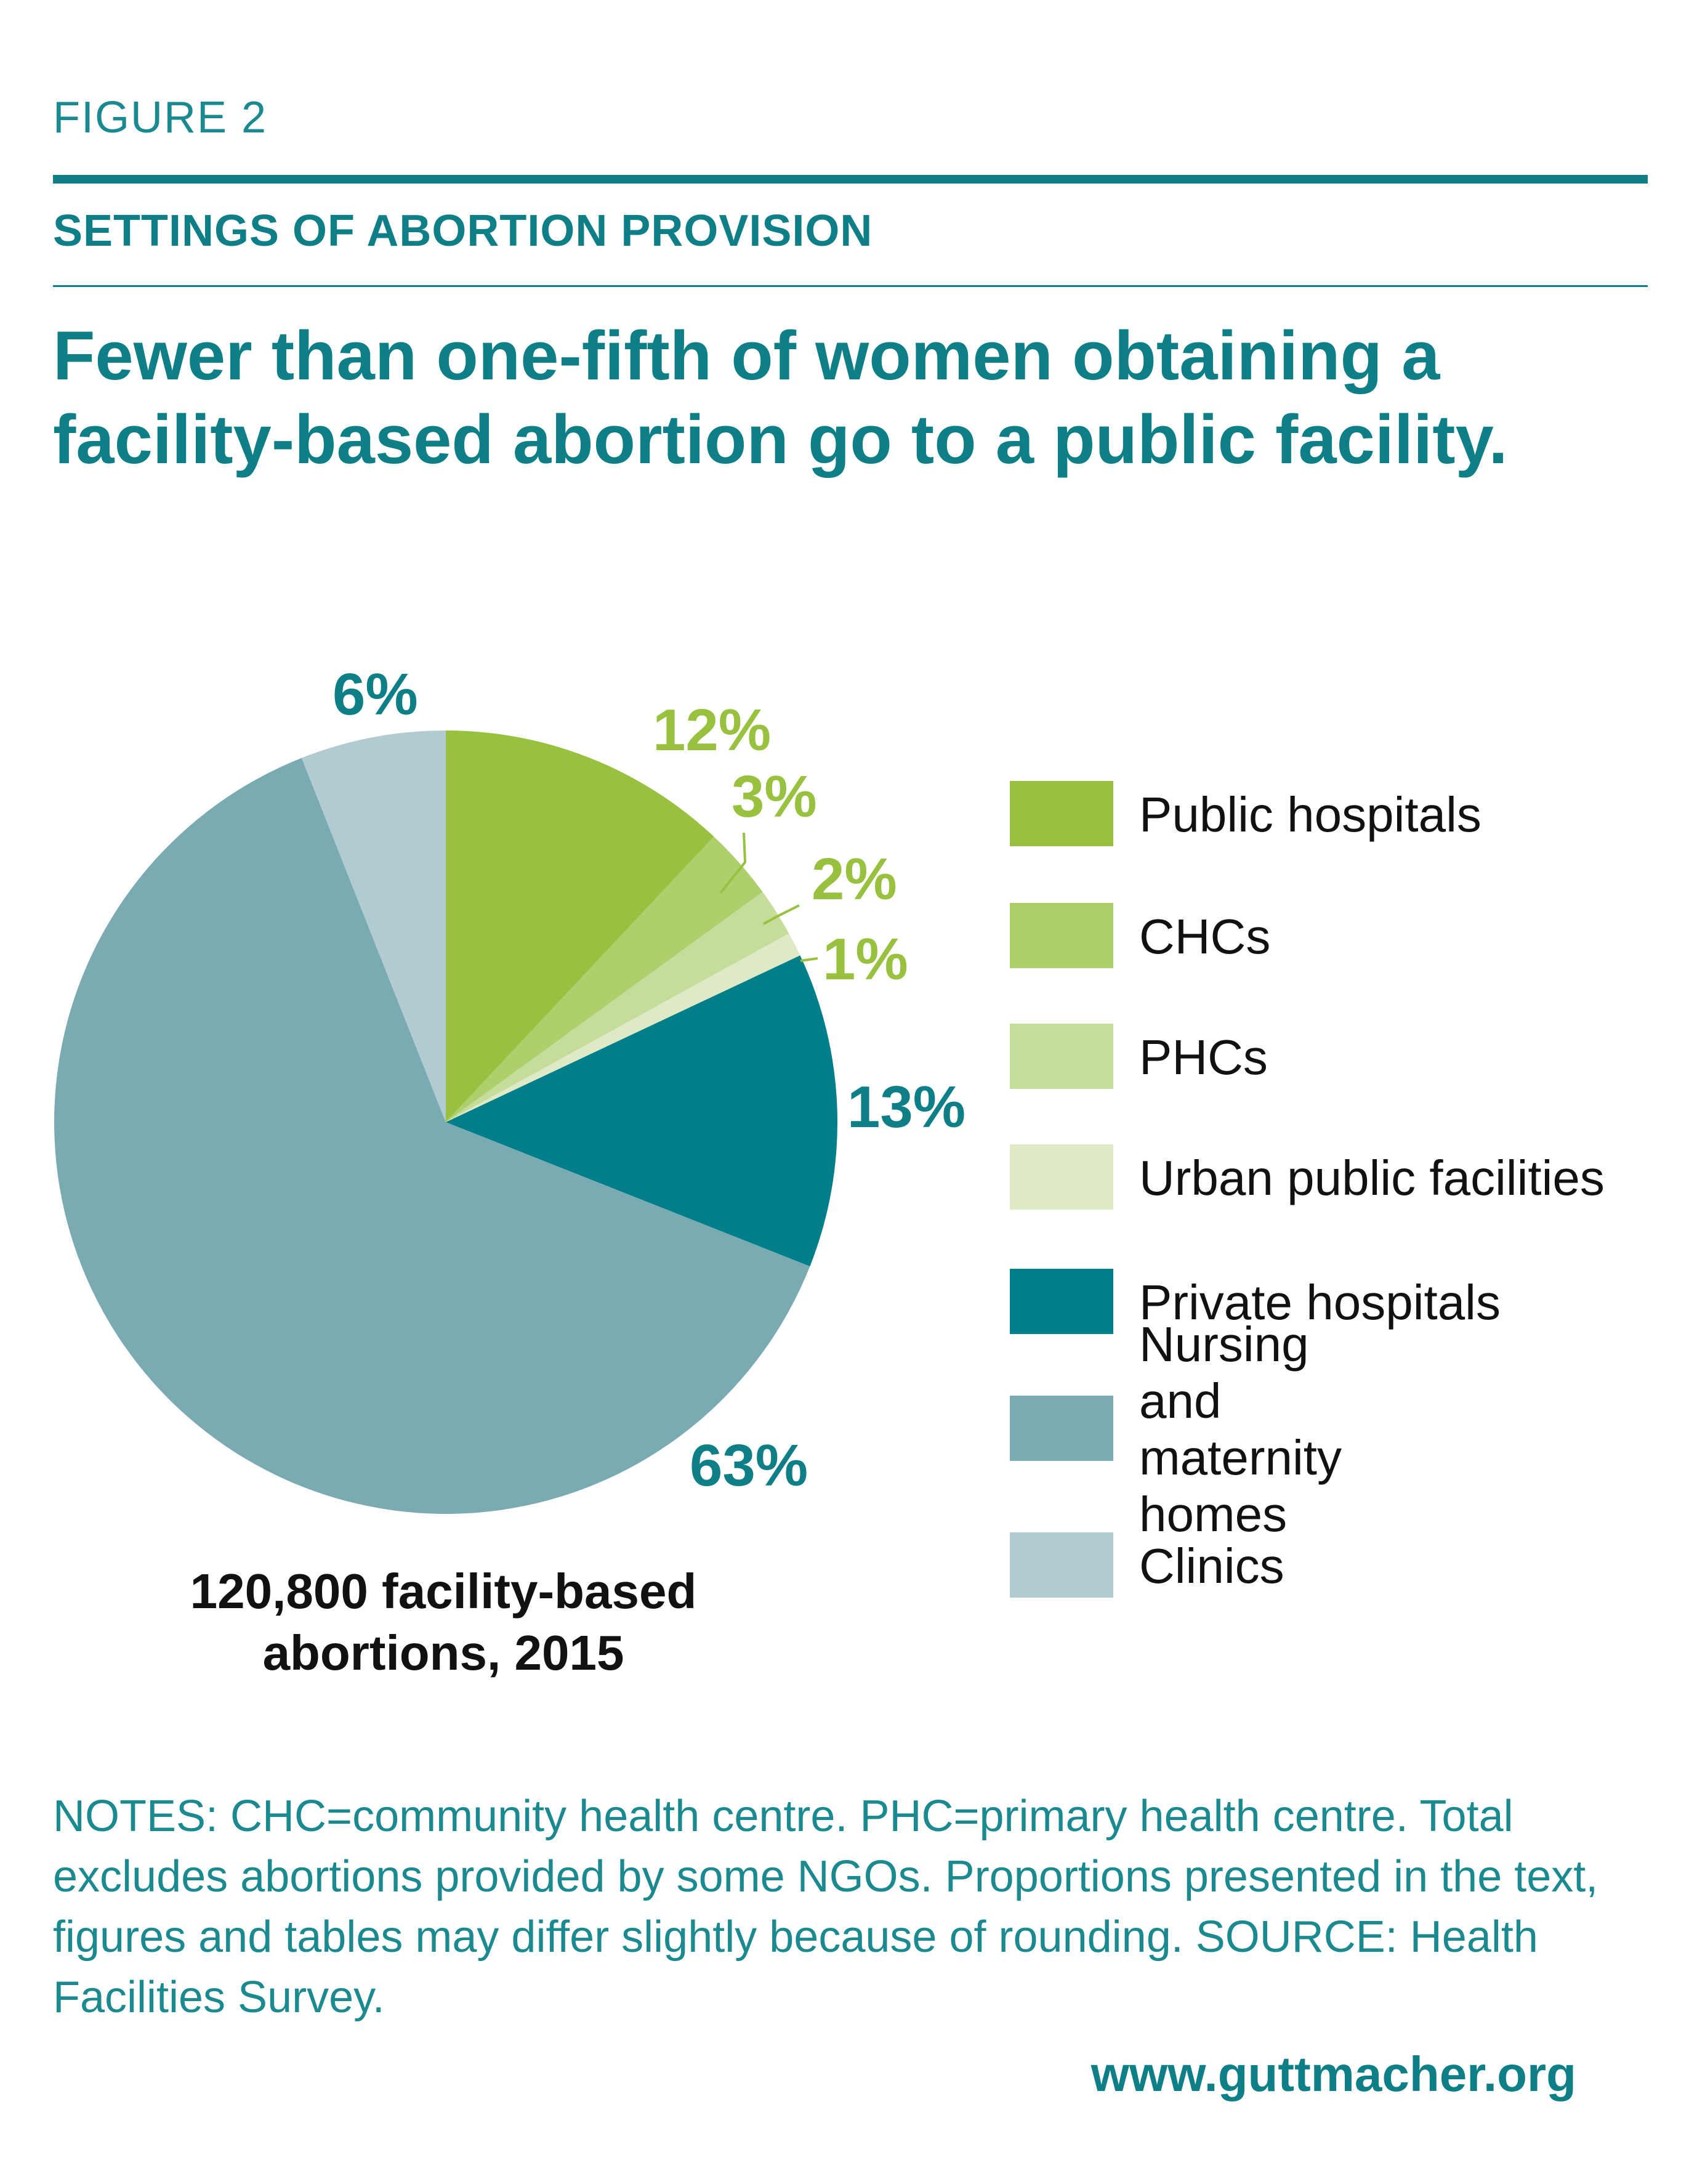 The width and height of the screenshot is (1697, 2184). What do you see at coordinates (463, 231) in the screenshot?
I see `section-title: SETTINGS OF ABORTION PROVISION` at bounding box center [463, 231].